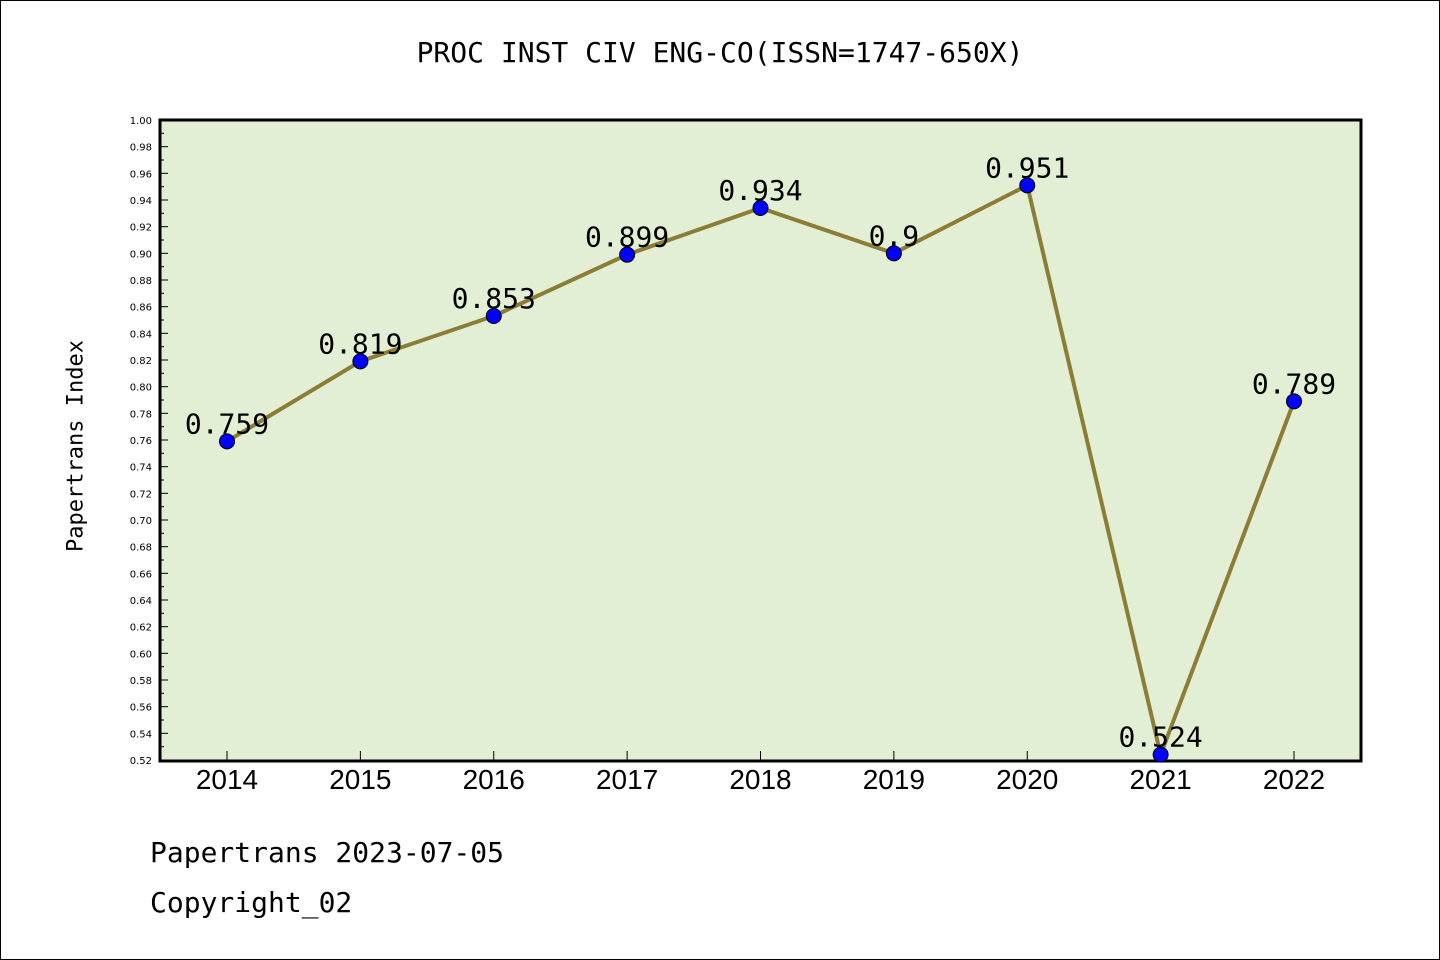 The image size is (1440, 960). I want to click on footer-date: Papertrans 2023-07-05, so click(327, 852).